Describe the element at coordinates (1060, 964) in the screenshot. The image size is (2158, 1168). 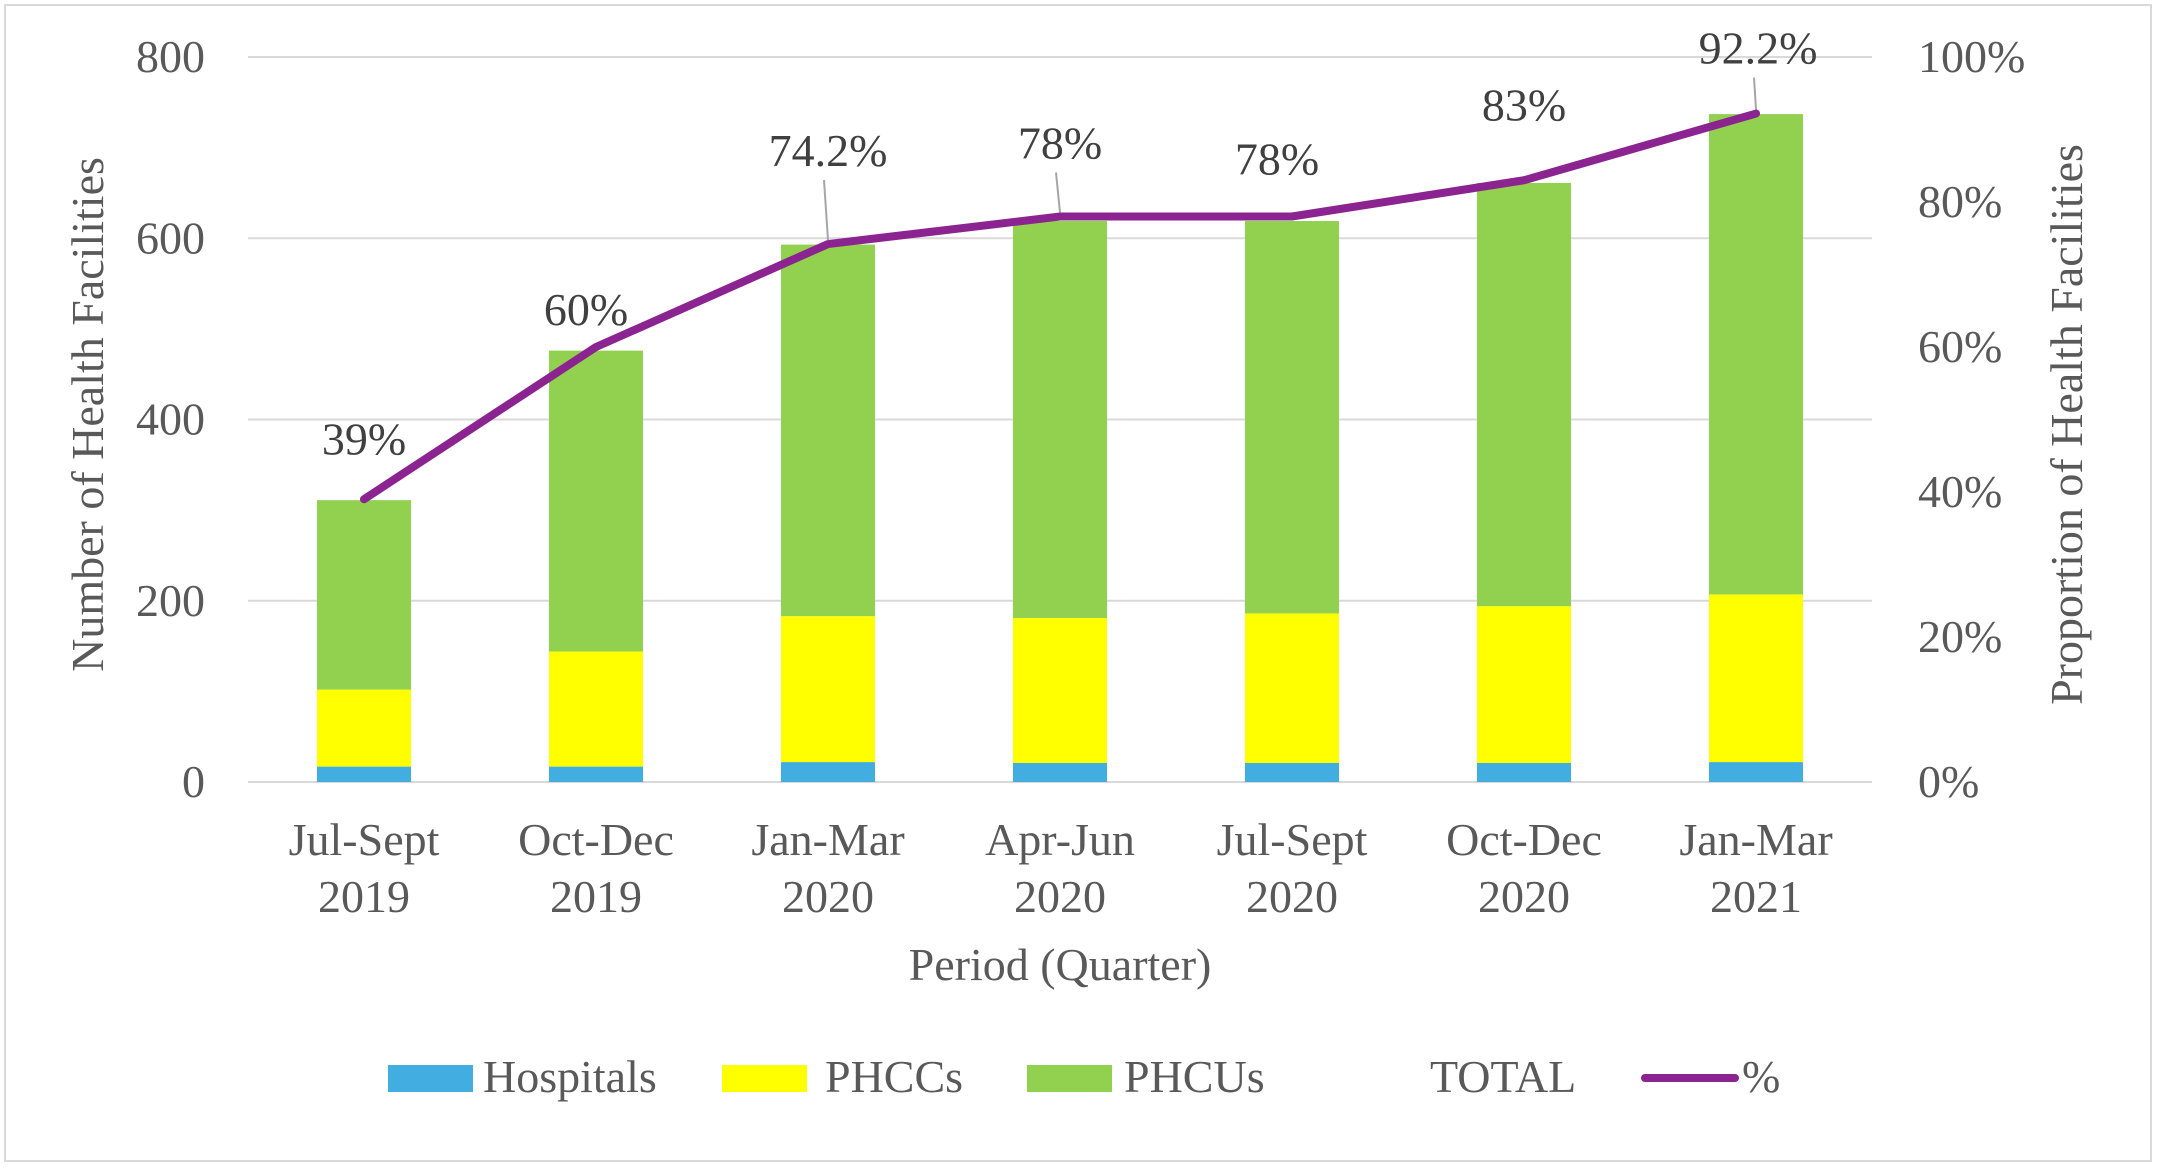
I see `x-axis-title: Period (Quarter)` at that location.